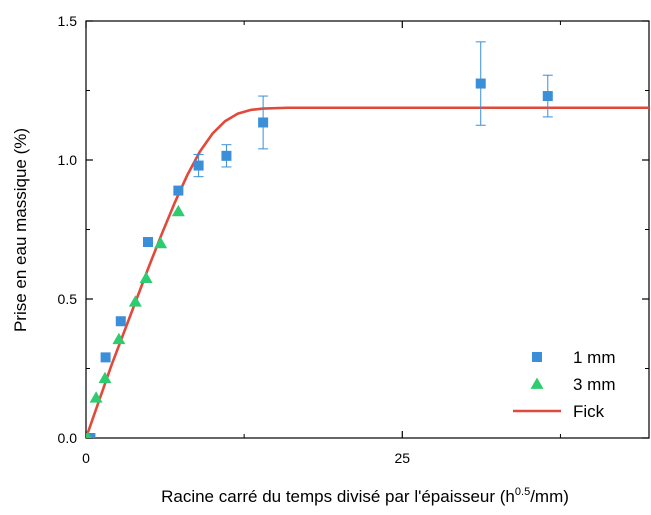 Image resolution: width=651 pixels, height=515 pixels. Describe the element at coordinates (68, 21) in the screenshot. I see `y-tick-label: 1.5` at that location.